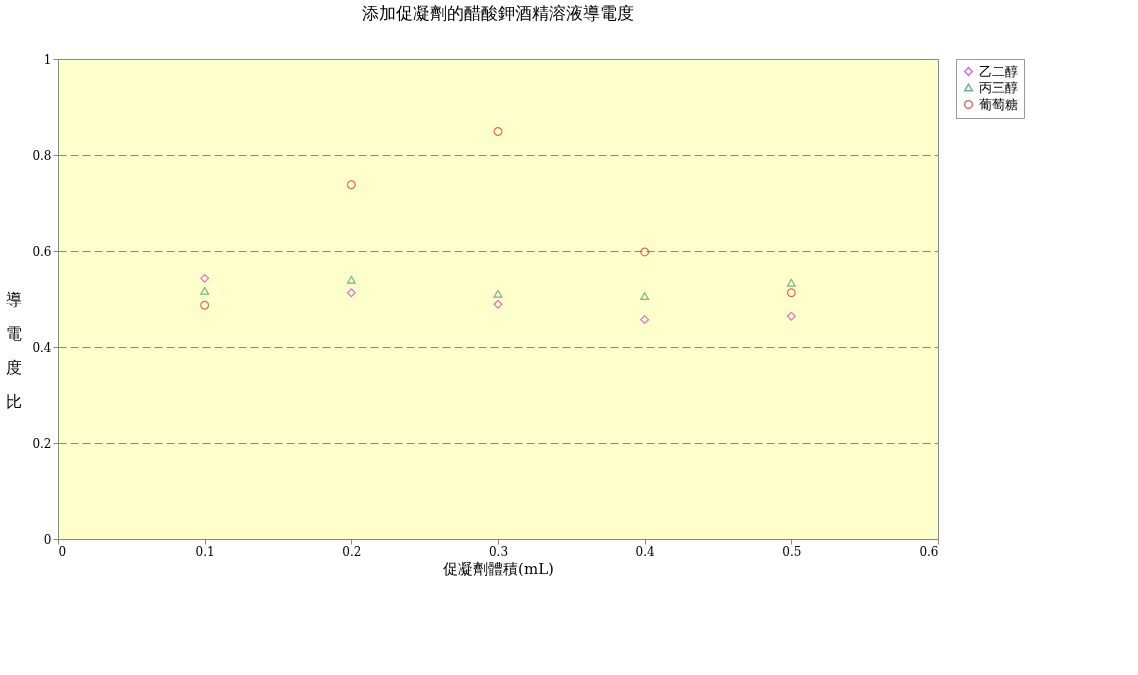 The width and height of the screenshot is (1138, 675). I want to click on legend-label: 葡萄糖, so click(998, 104).